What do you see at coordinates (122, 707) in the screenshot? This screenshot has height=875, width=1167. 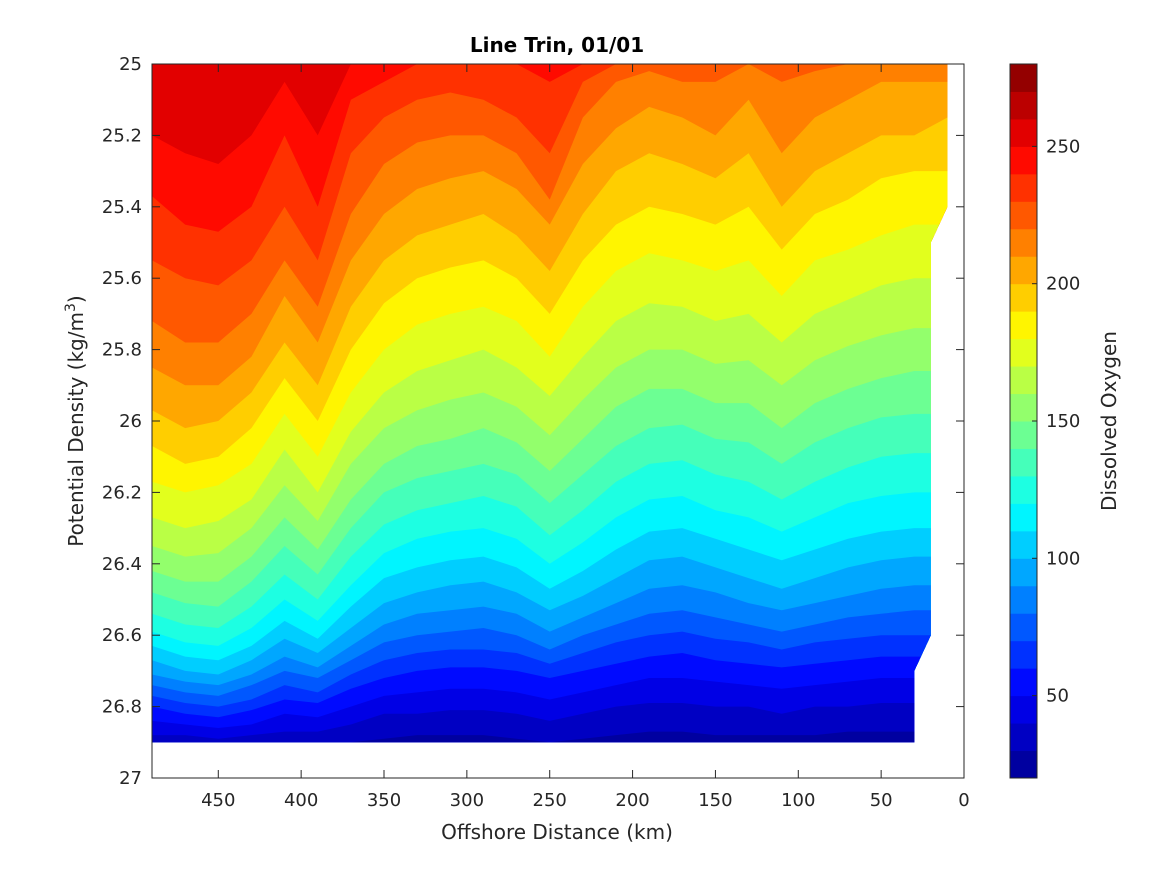 I see `y-tick-label: 26.8` at bounding box center [122, 707].